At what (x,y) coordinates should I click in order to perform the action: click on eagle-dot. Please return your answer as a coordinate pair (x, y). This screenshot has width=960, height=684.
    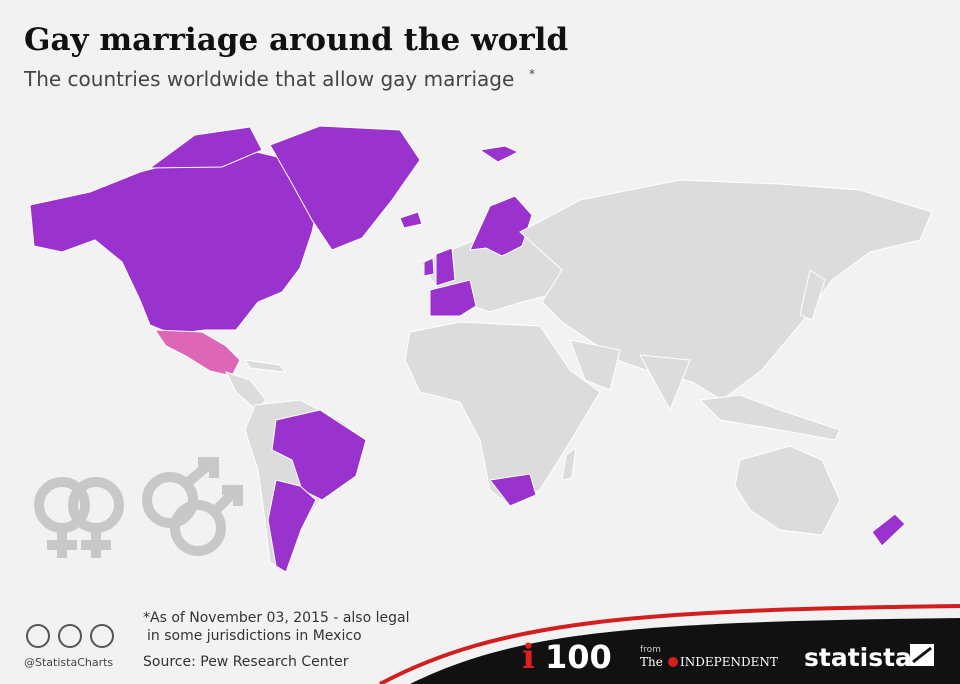
    Looking at the image, I should click on (673, 662).